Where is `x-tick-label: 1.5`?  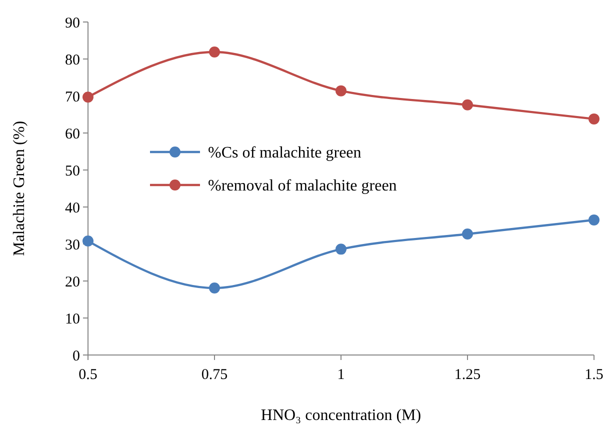
x-tick-label: 1.5 is located at coordinates (594, 375).